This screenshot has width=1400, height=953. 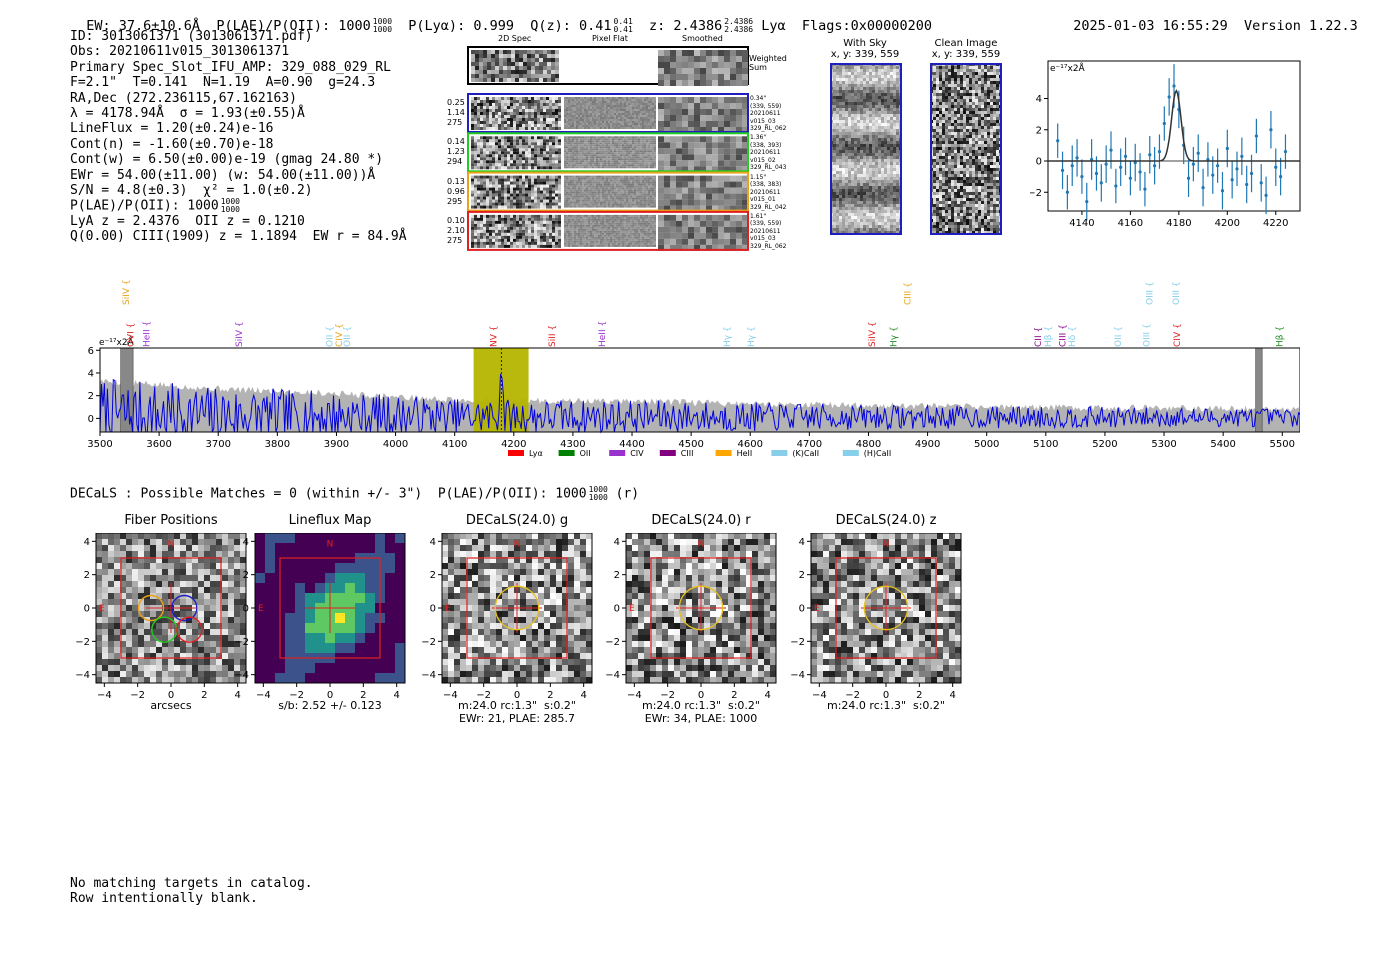 What do you see at coordinates (187, 221) in the screenshot?
I see `info-lya: LyA z = 2.4376 OII z = 0.1210` at bounding box center [187, 221].